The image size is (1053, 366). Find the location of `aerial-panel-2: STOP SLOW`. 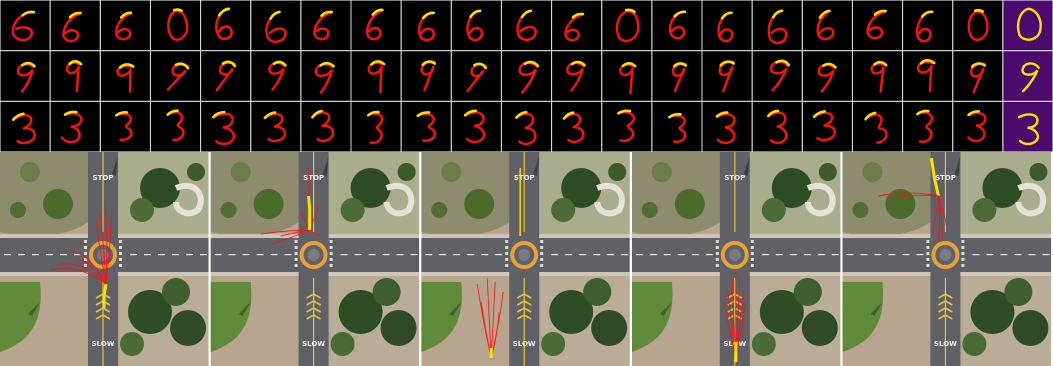

aerial-panel-2: STOP SLOW is located at coordinates (315, 259).